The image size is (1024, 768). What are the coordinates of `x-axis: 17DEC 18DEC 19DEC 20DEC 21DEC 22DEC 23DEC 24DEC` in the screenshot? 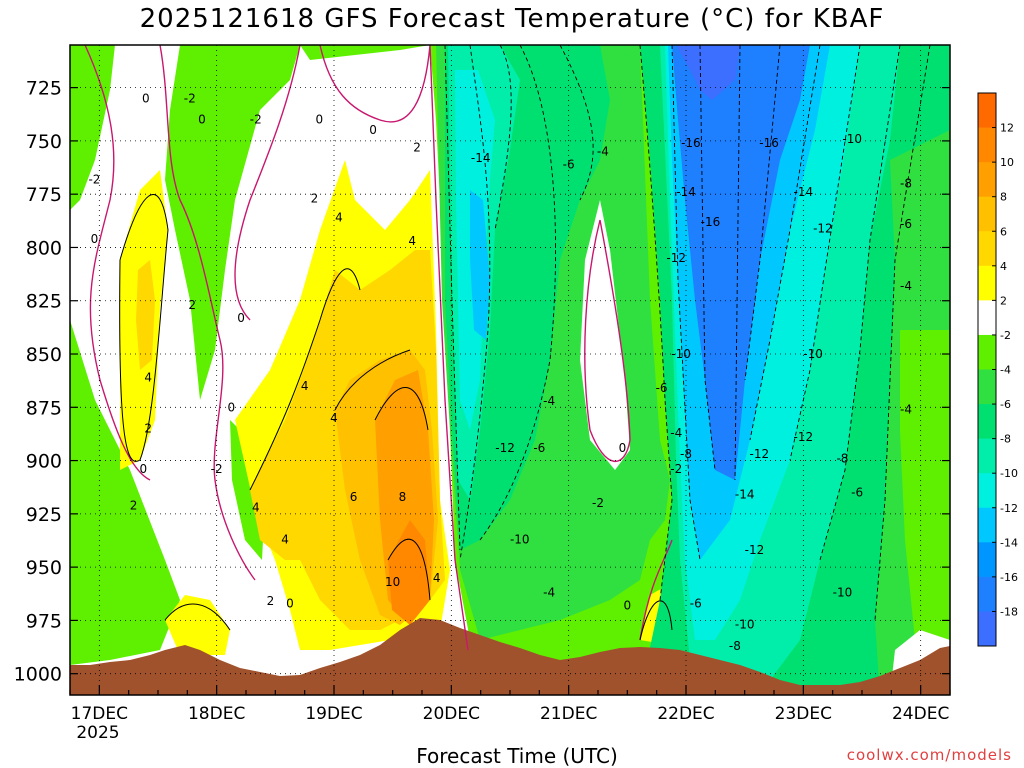 It's located at (510, 704).